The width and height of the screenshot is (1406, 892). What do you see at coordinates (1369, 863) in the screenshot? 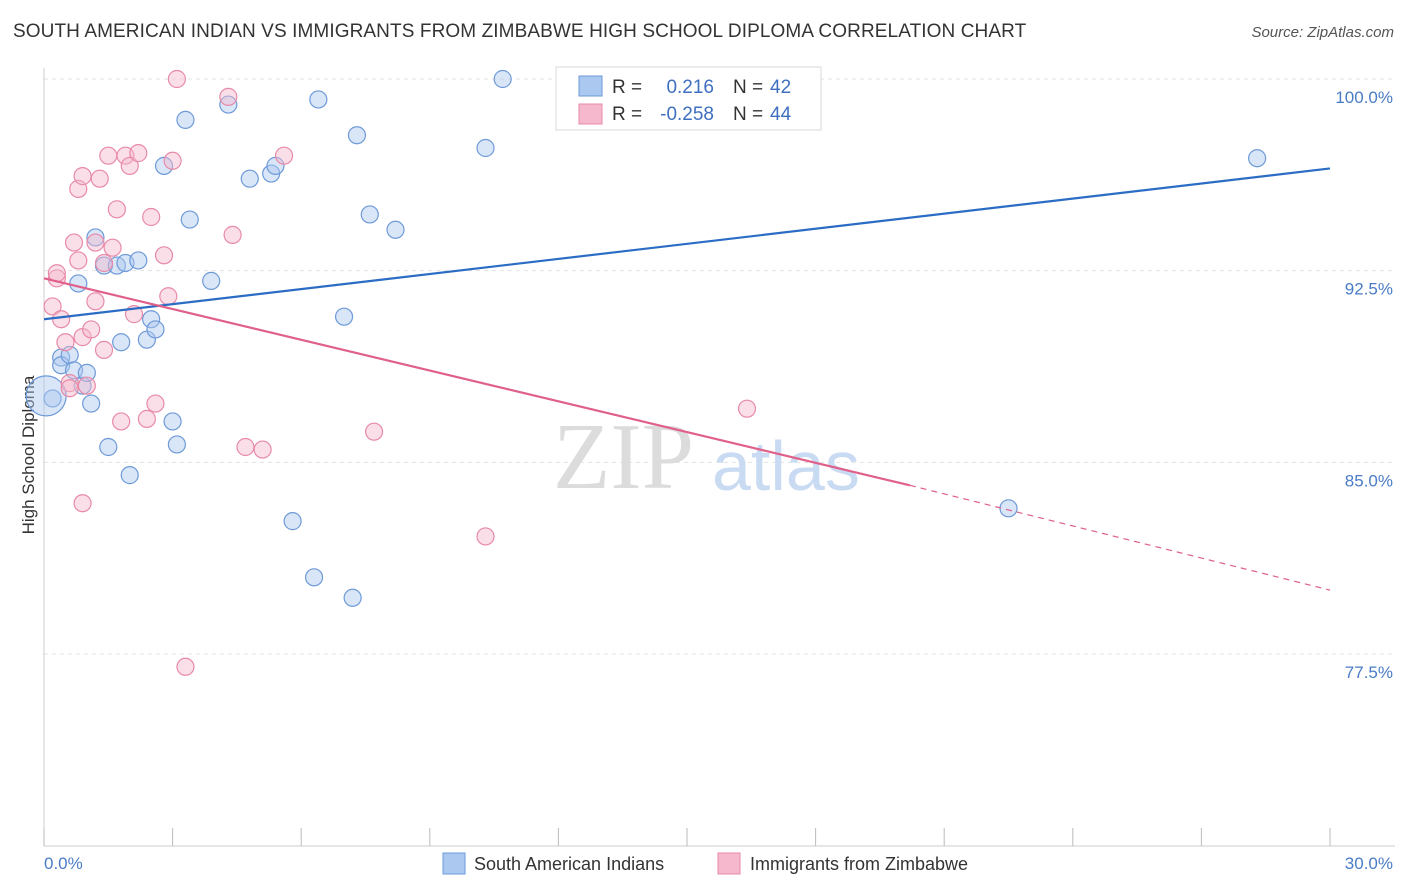
I see `x-tick-label-max: 30.0%` at bounding box center [1369, 863].